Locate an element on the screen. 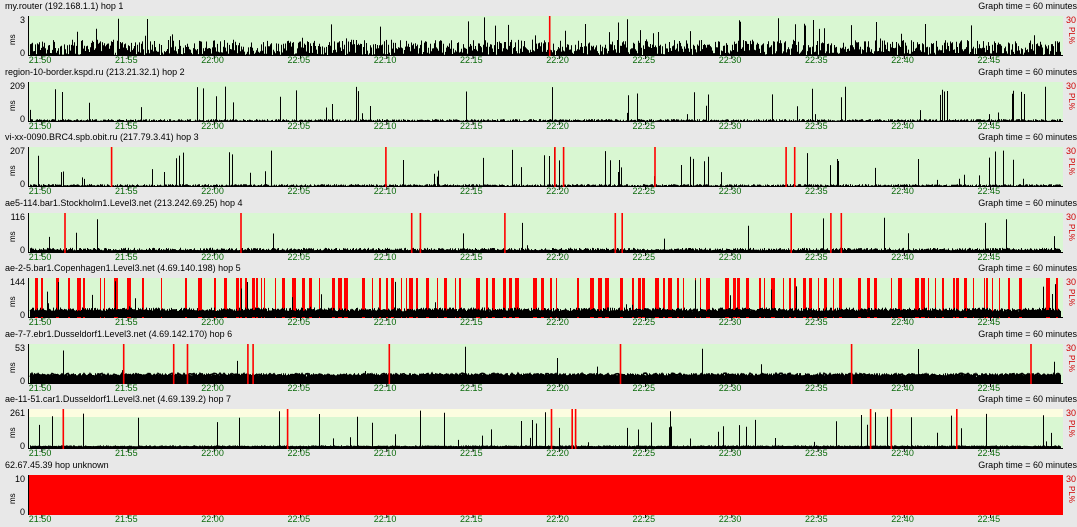 The height and width of the screenshot is (527, 1077). latency-plot is located at coordinates (545, 234).